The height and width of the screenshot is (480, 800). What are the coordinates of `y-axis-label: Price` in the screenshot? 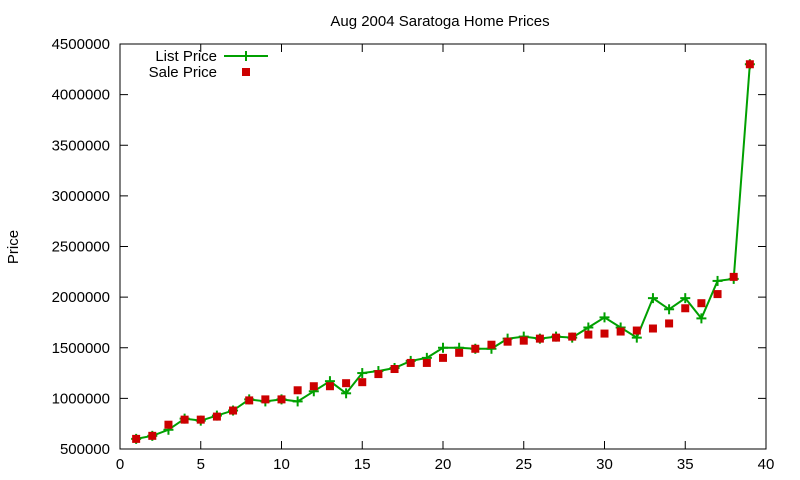 It's located at (13, 247).